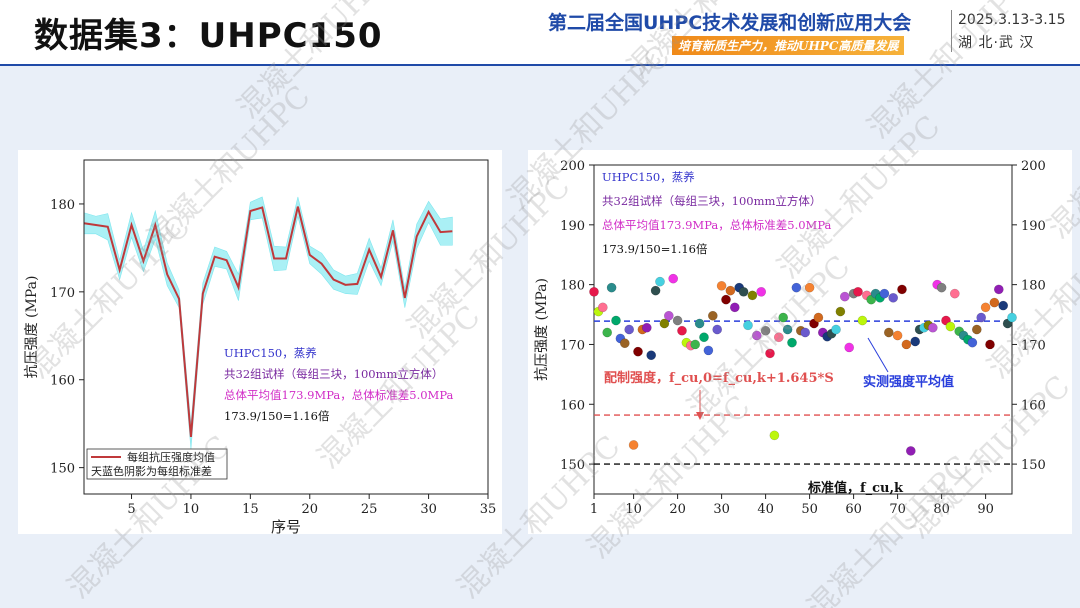 The width and height of the screenshot is (1080, 608). What do you see at coordinates (62, 469) in the screenshot?
I see `y-tick-label: 150` at bounding box center [62, 469].